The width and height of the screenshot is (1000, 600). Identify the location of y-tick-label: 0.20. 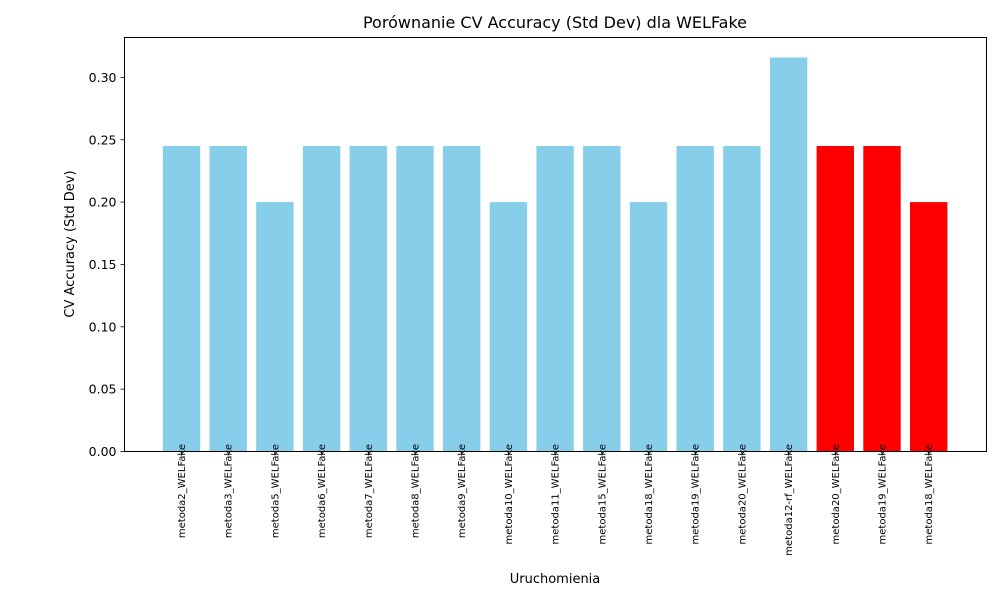
(103, 202).